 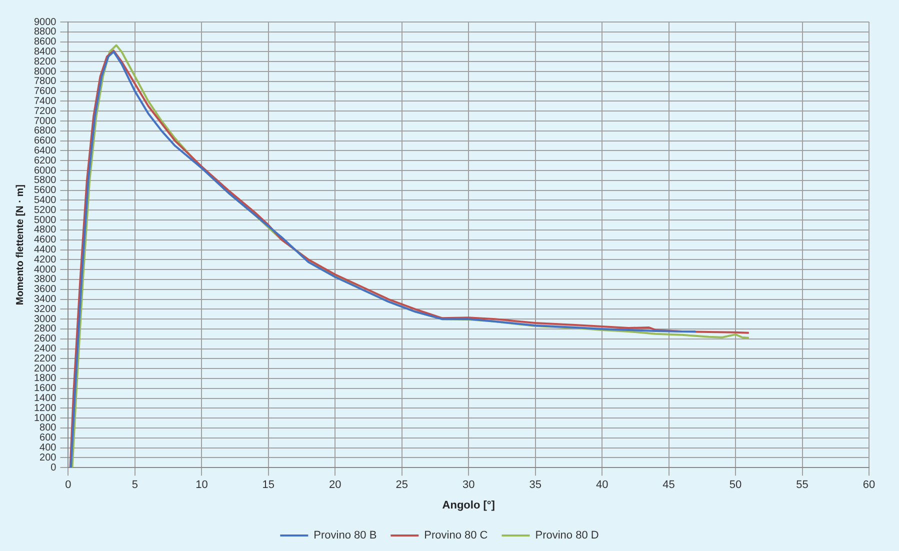 What do you see at coordinates (45, 210) in the screenshot?
I see `y-tick-label: 5200` at bounding box center [45, 210].